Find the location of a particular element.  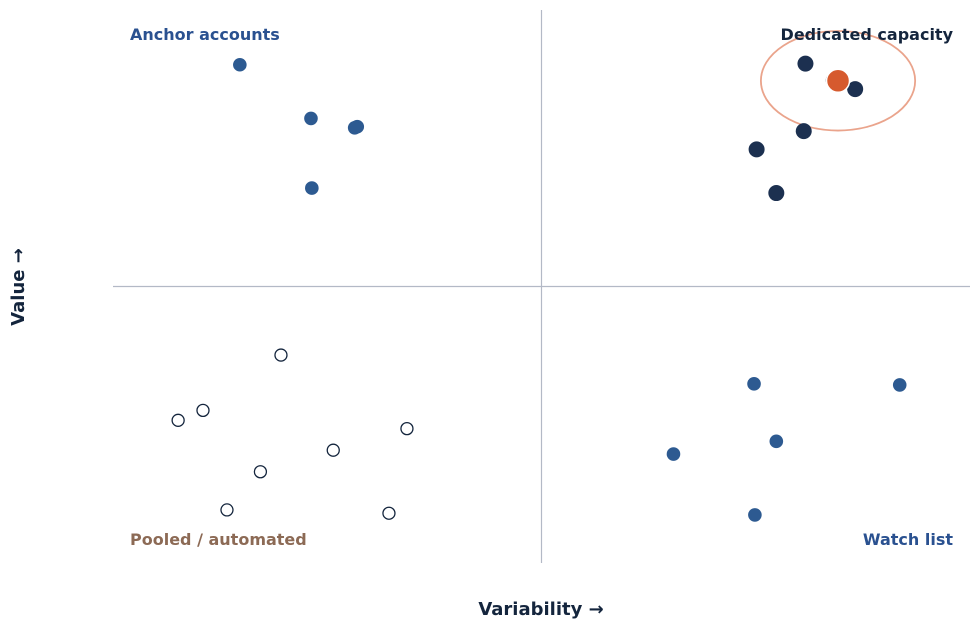

highlight-ring-layer is located at coordinates (838, 81).